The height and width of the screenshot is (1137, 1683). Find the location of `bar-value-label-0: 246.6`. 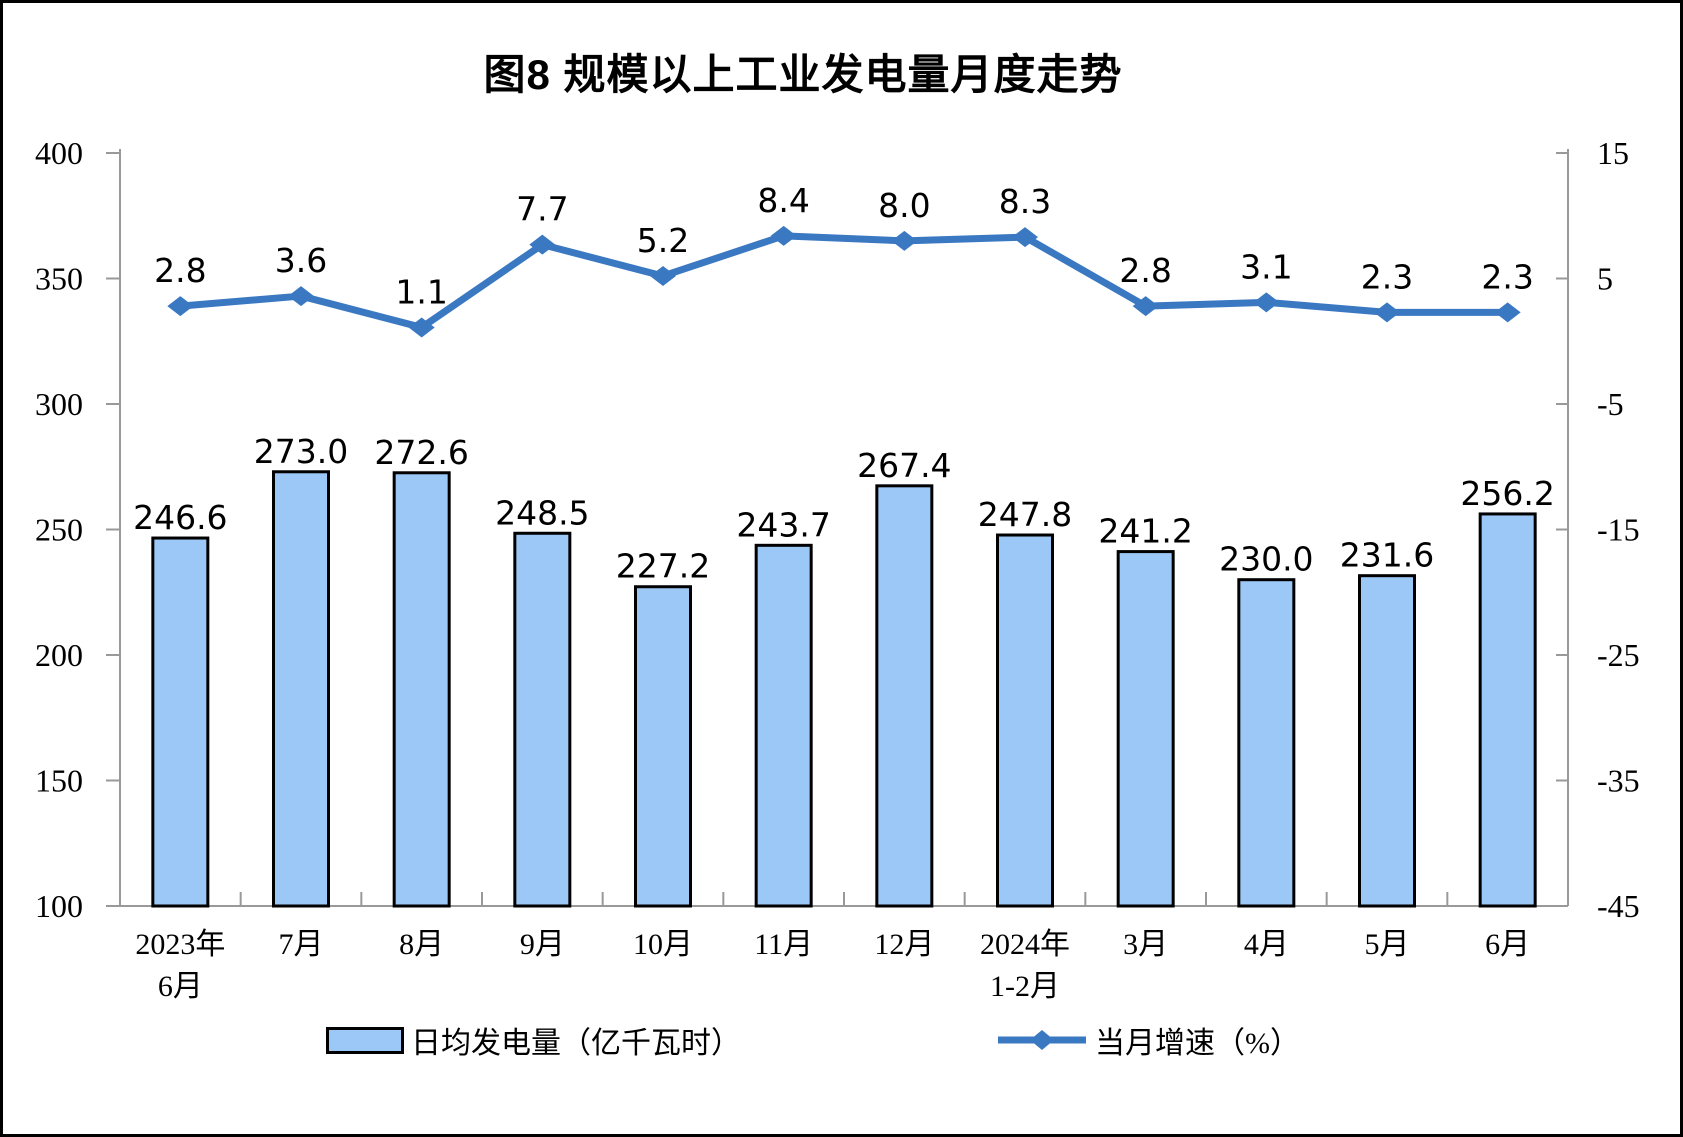

bar-value-label-0: 246.6 is located at coordinates (180, 517).